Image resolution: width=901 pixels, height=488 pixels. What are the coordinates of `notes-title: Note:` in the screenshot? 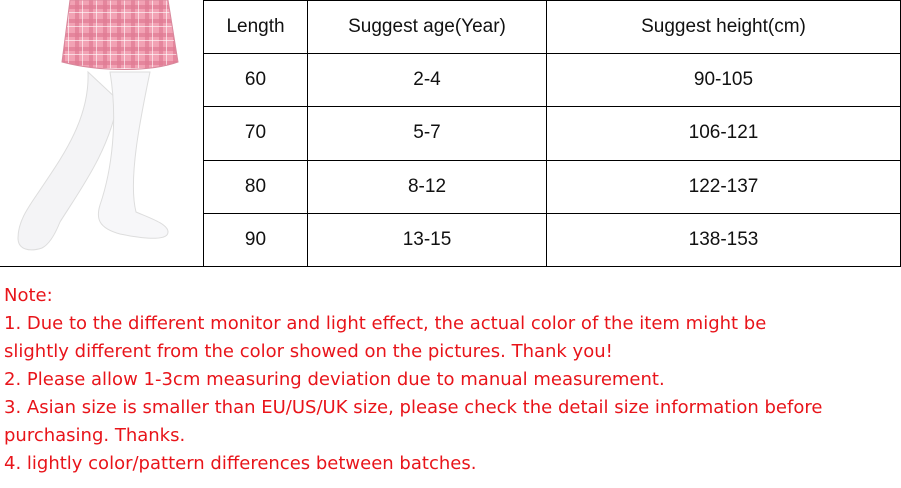 It's located at (28, 295).